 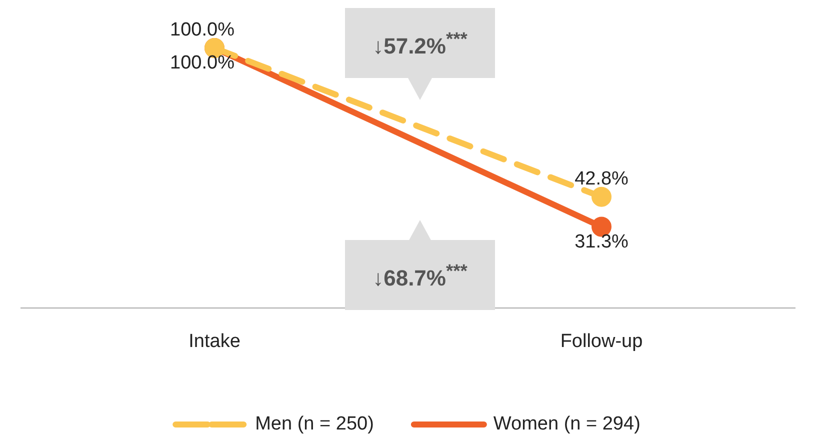 What do you see at coordinates (420, 276) in the screenshot?
I see `text: ↓68.7%$^{***}$` at bounding box center [420, 276].